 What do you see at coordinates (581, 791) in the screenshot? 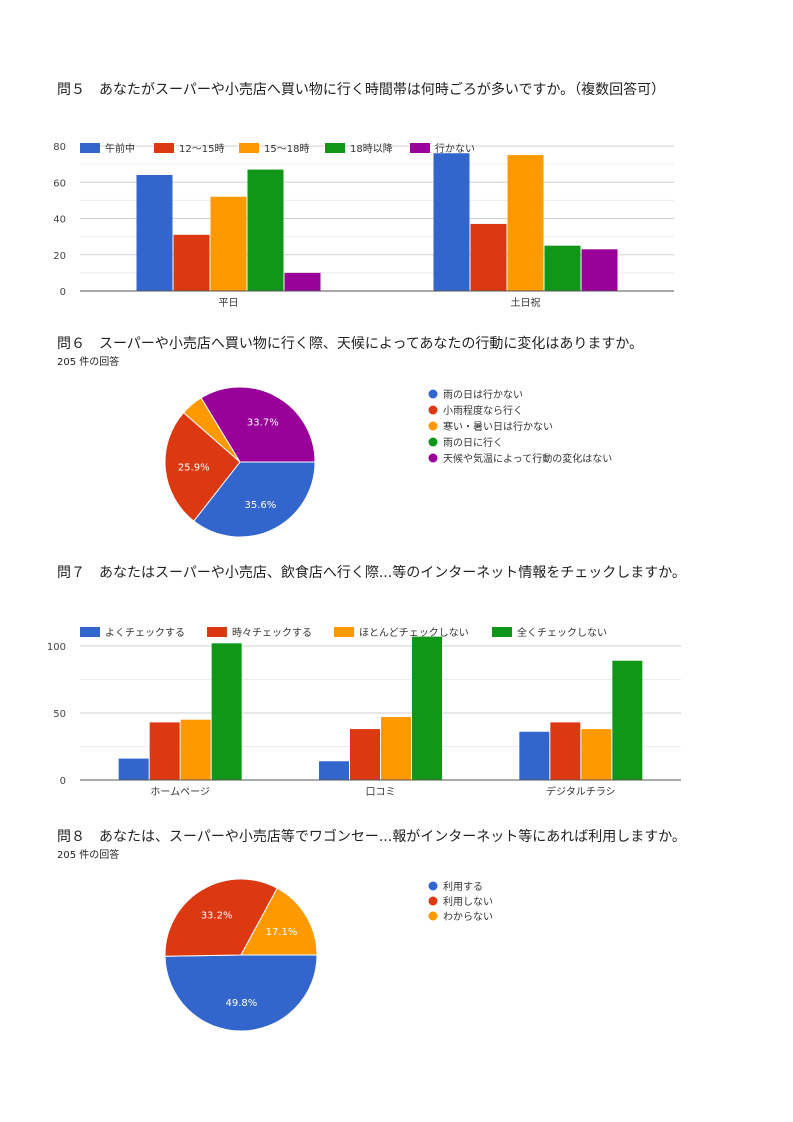
I see `x-tick-label: デジタルチラシ` at bounding box center [581, 791].